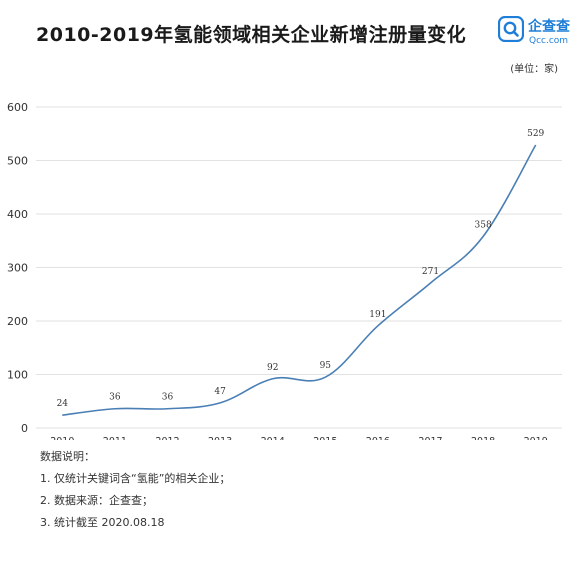  Describe the element at coordinates (115, 438) in the screenshot. I see `x-tick-label: 2011` at that location.